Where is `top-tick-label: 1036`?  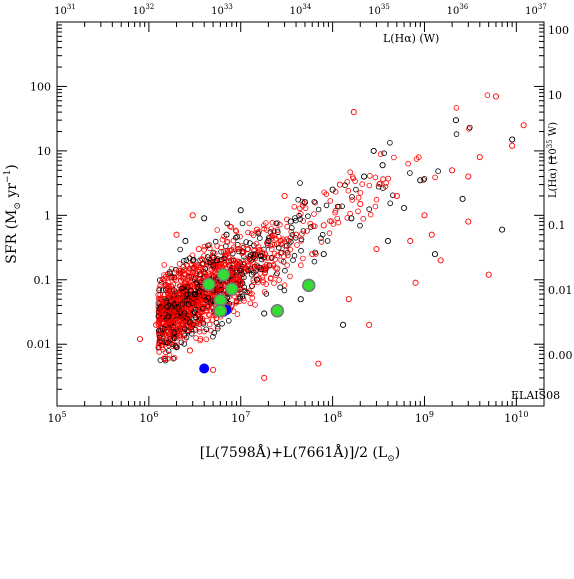 top-tick-label: 1036 is located at coordinates (458, 10).